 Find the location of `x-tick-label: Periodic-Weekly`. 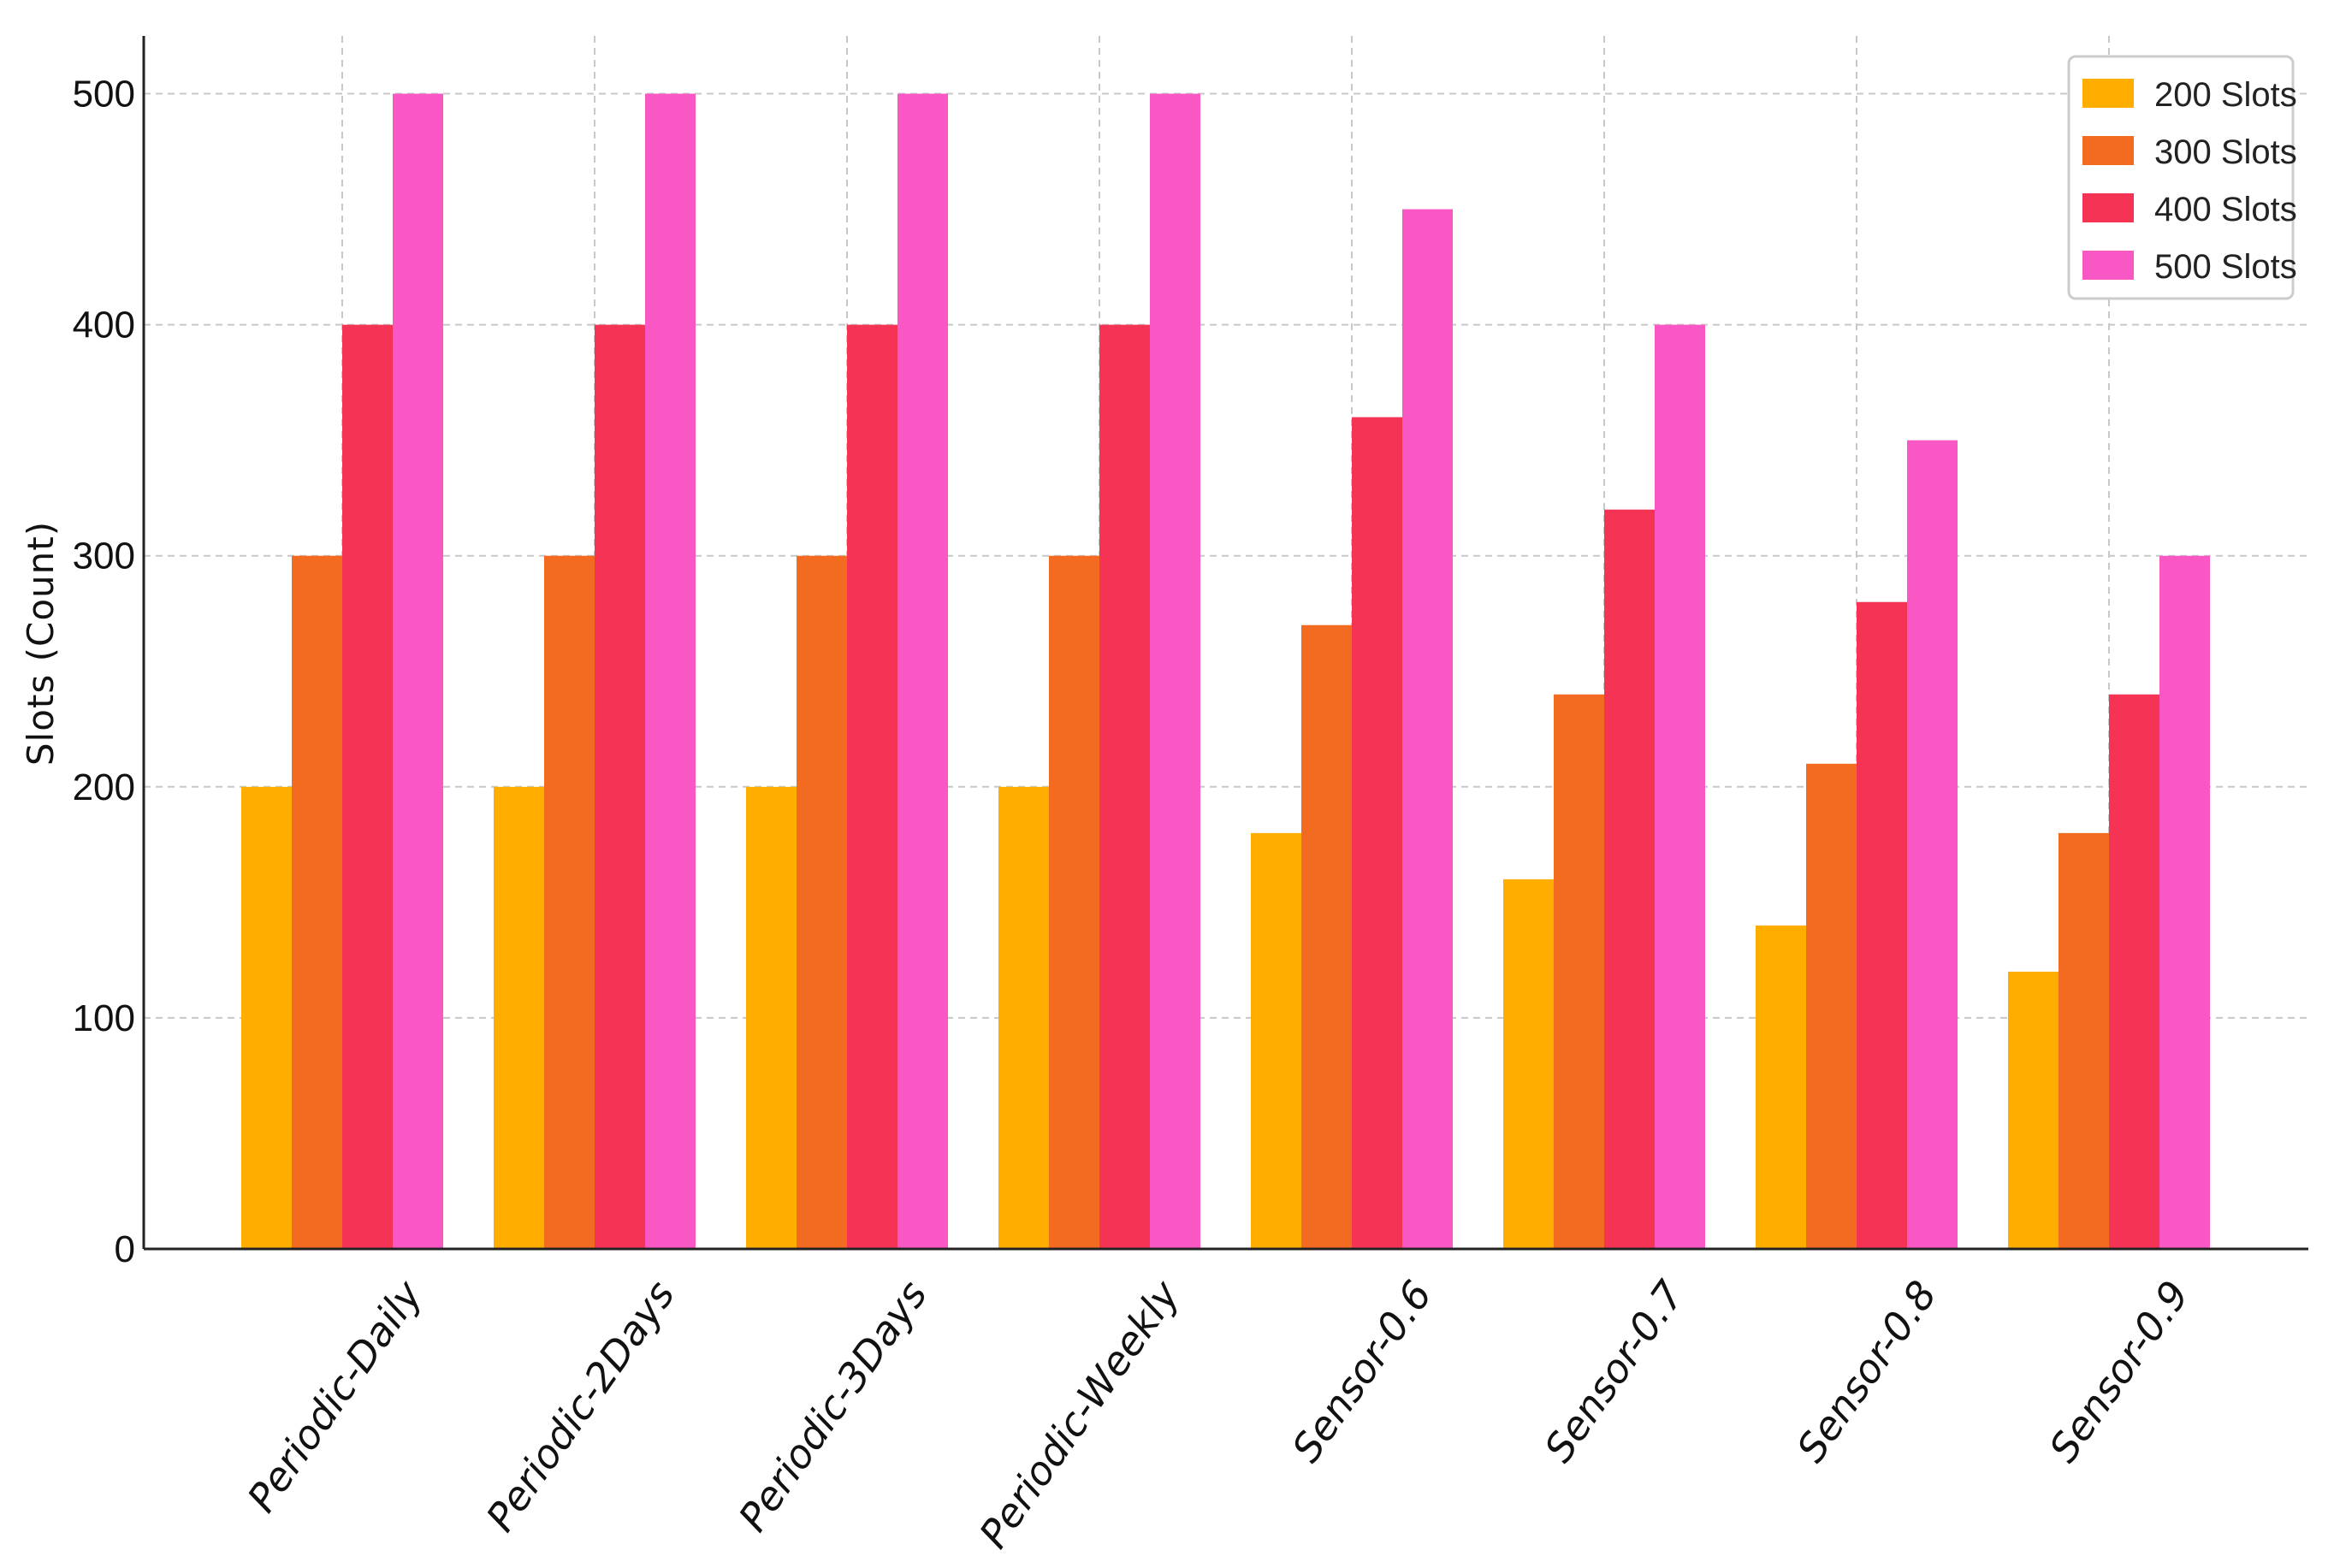

x-tick-label: Periodic-Weekly is located at coordinates (1080, 1414).